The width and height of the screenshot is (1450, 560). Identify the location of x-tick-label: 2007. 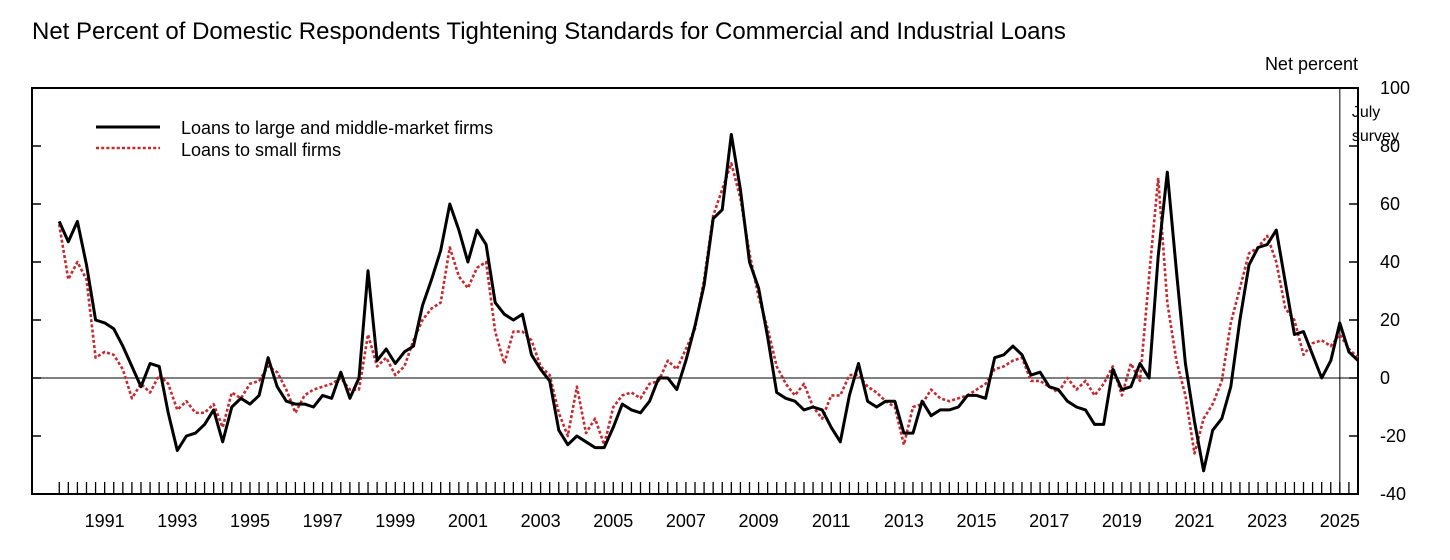
(686, 521).